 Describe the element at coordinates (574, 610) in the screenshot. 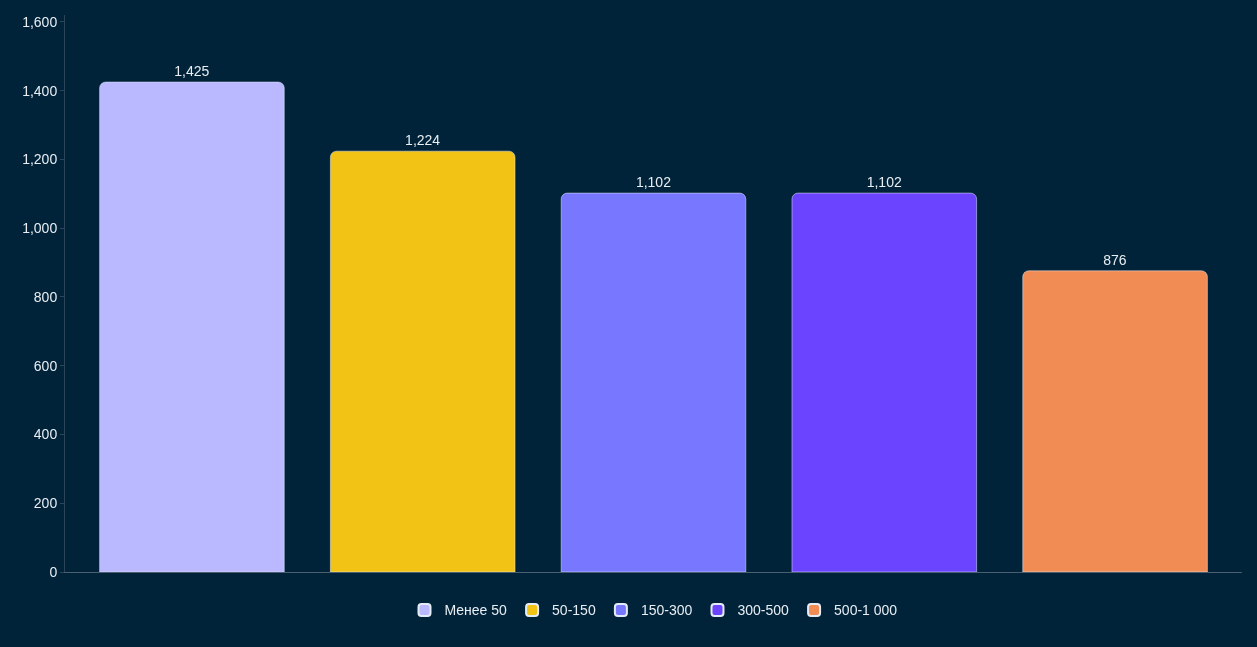

I see `legend-label: 50-150` at that location.